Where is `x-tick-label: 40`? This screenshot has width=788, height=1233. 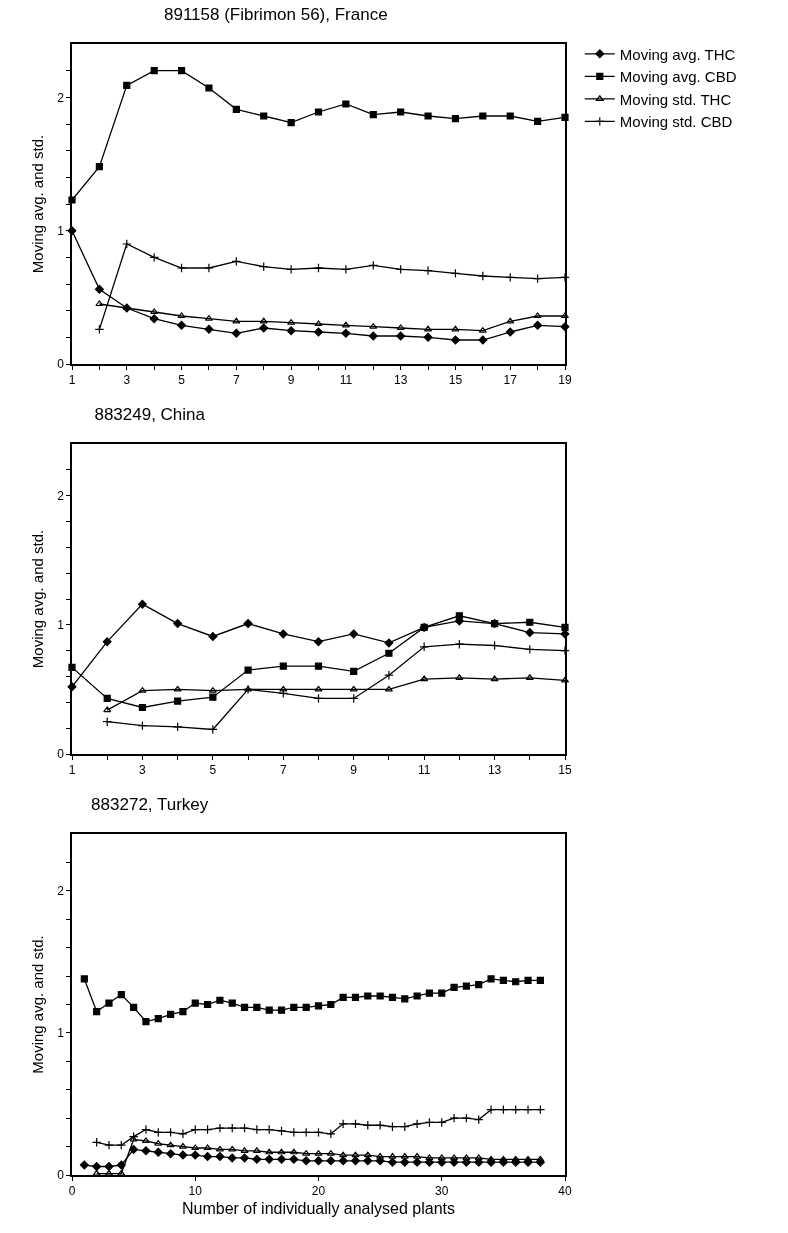
x-tick-label: 40 is located at coordinates (565, 1191).